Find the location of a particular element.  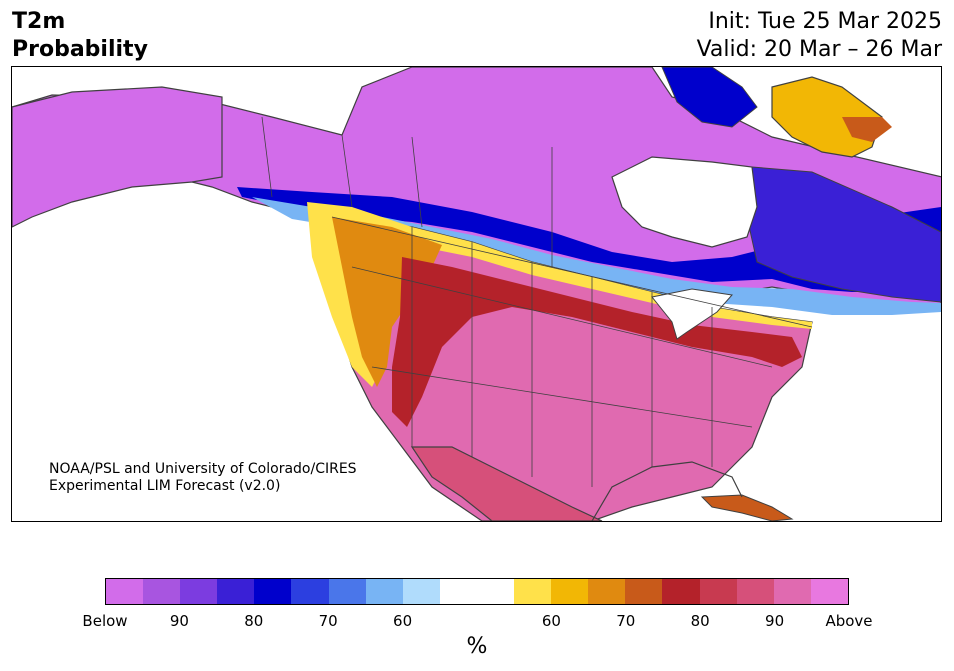

title-line-2: Probability is located at coordinates (80, 49).